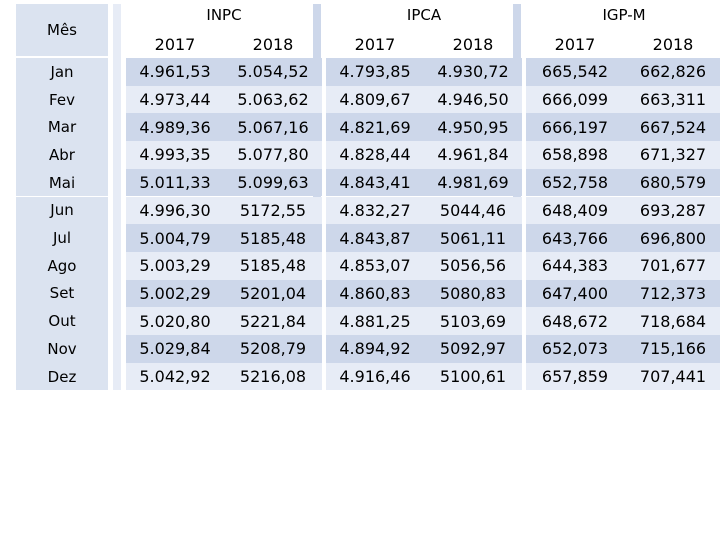 Image resolution: width=720 pixels, height=540 pixels. I want to click on value-cell: 4.989,36, so click(175, 127).